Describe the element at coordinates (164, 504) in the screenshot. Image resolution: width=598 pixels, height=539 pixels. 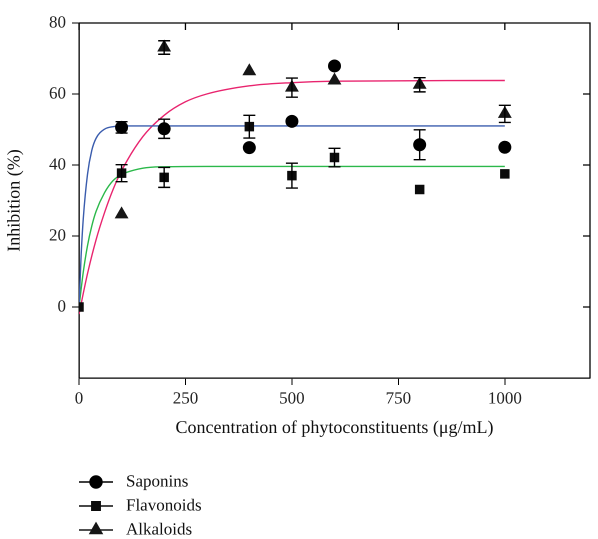
I see `legend-label: Flavonoids` at that location.